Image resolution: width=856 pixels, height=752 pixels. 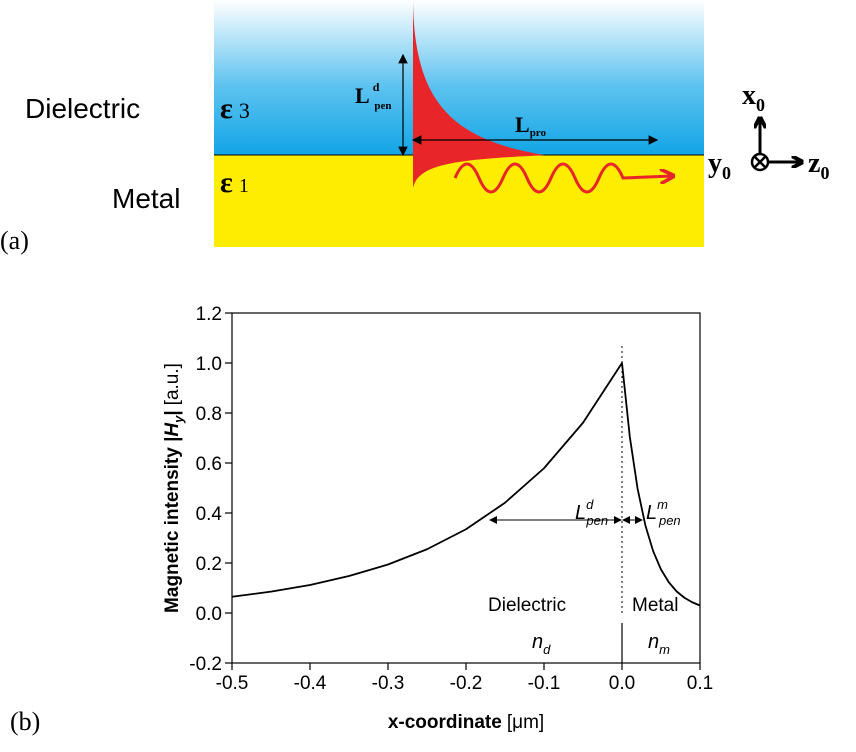 What do you see at coordinates (244, 110) in the screenshot?
I see `index: 3` at bounding box center [244, 110].